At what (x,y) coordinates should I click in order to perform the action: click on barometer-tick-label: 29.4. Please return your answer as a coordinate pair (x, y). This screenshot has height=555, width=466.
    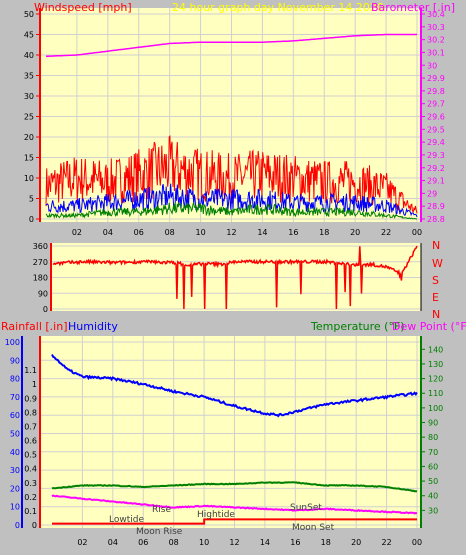
    Looking at the image, I should click on (436, 142).